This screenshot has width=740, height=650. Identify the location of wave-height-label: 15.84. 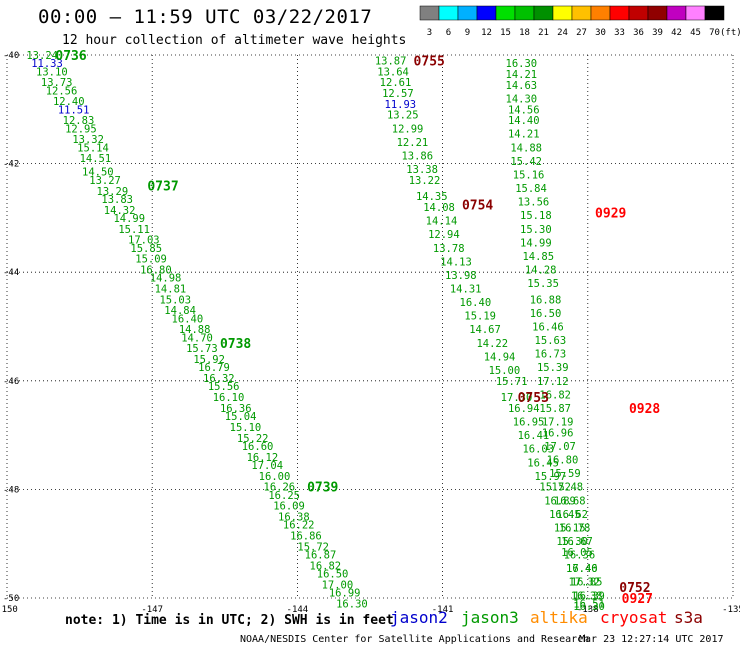
(531, 189).